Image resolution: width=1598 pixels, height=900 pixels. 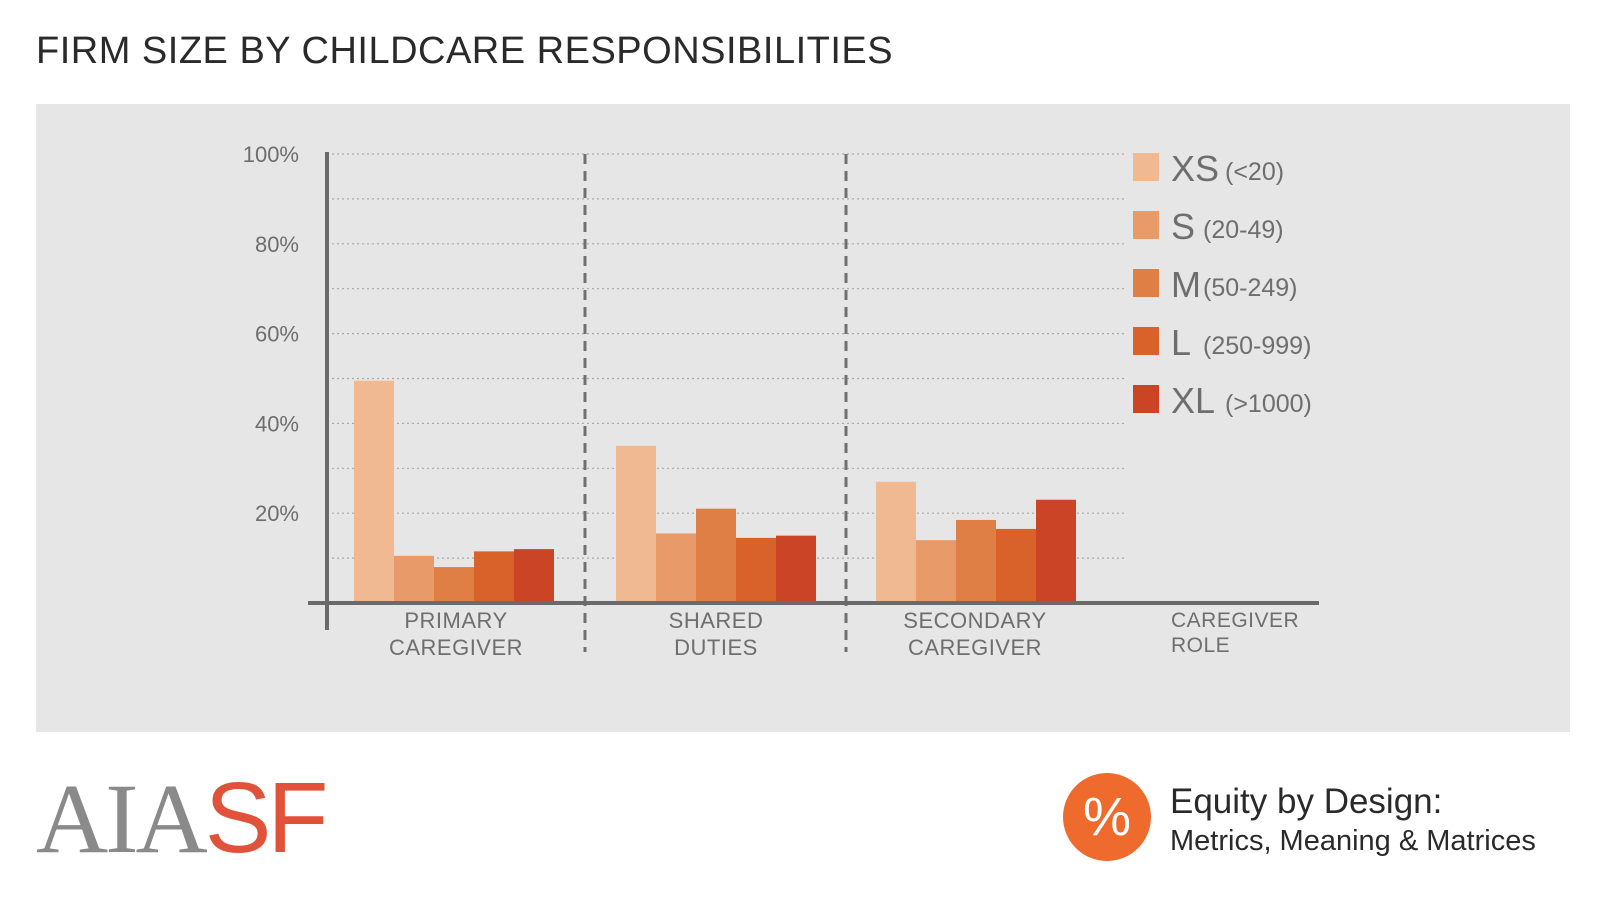 I want to click on aiasf-logo: AIASF, so click(x=182, y=818).